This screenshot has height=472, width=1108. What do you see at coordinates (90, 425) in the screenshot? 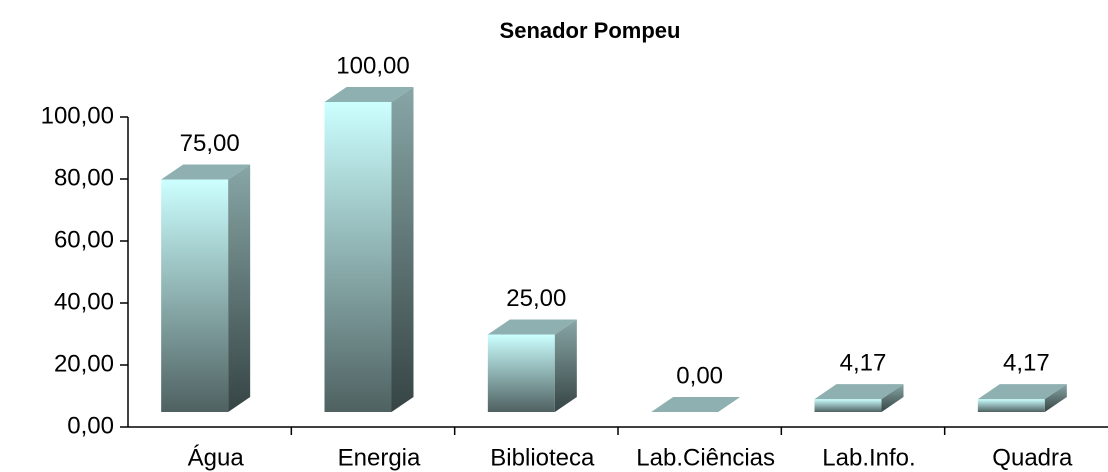
I see `y-tick-label: 0,00` at bounding box center [90, 425].